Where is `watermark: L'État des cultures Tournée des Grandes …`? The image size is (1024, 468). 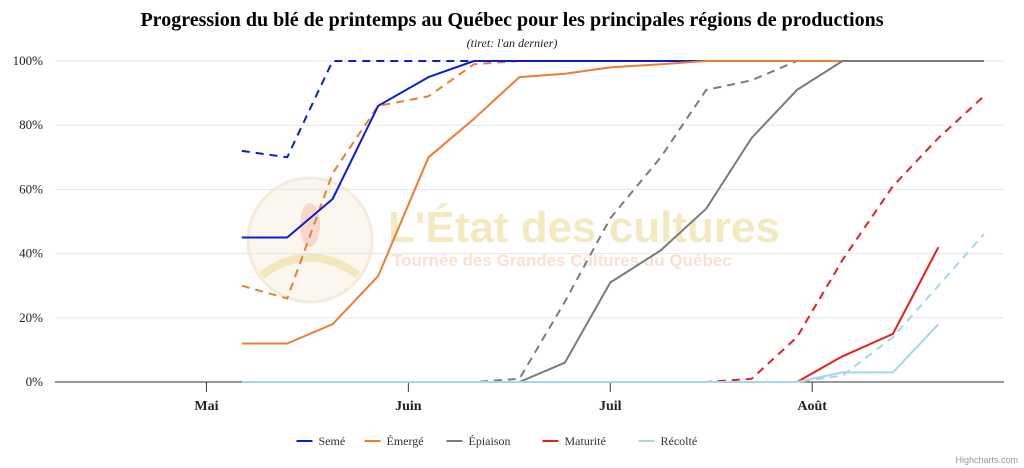 watermark: L'État des cultures Tournée des Grandes … is located at coordinates (513, 240).